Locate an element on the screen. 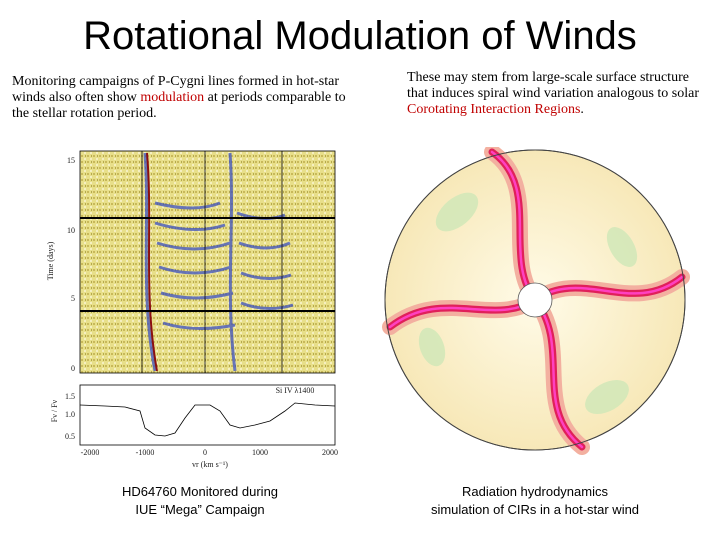  x-tick-label: 0 is located at coordinates (205, 452).